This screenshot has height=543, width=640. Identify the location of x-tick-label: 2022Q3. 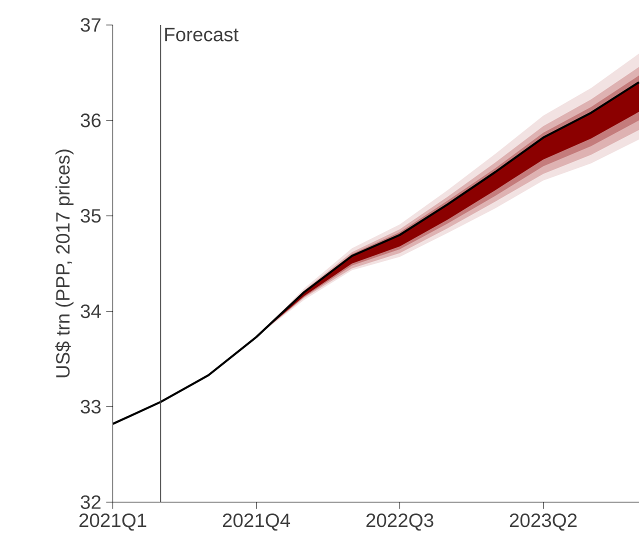
(400, 522).